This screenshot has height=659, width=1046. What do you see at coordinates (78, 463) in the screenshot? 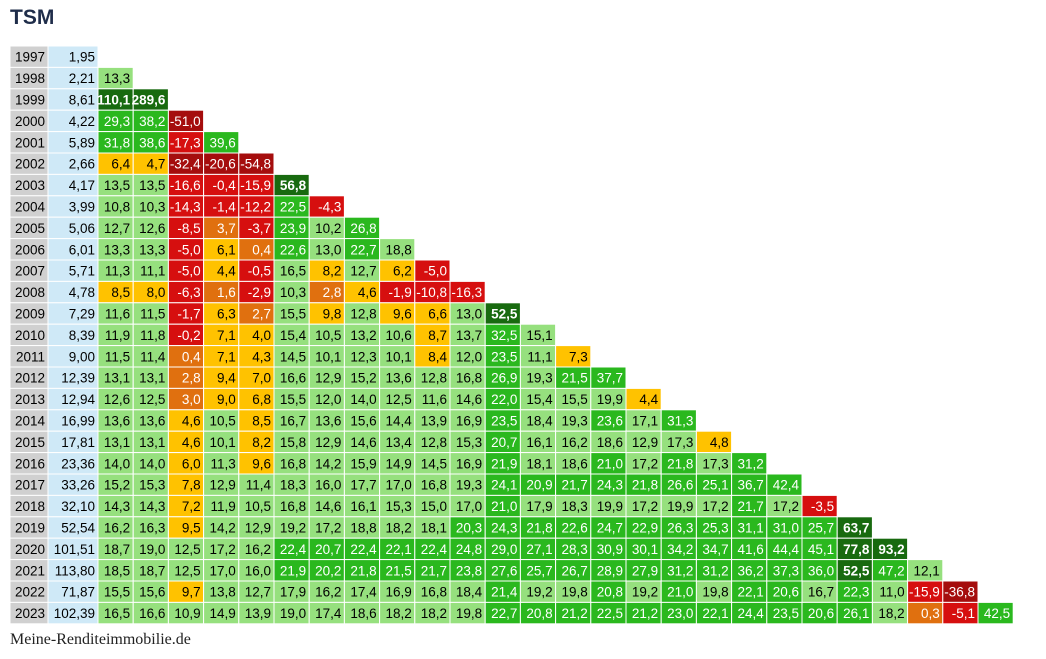
I see `price-cell-label: 23,36` at bounding box center [78, 463].